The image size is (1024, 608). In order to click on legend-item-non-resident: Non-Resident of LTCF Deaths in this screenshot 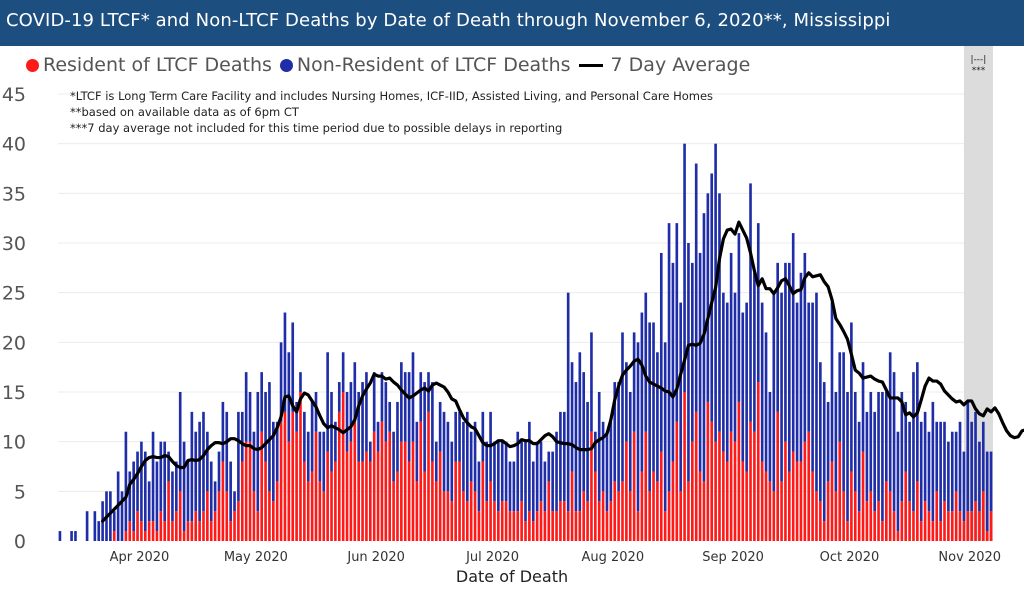, I will do `click(425, 65)`.